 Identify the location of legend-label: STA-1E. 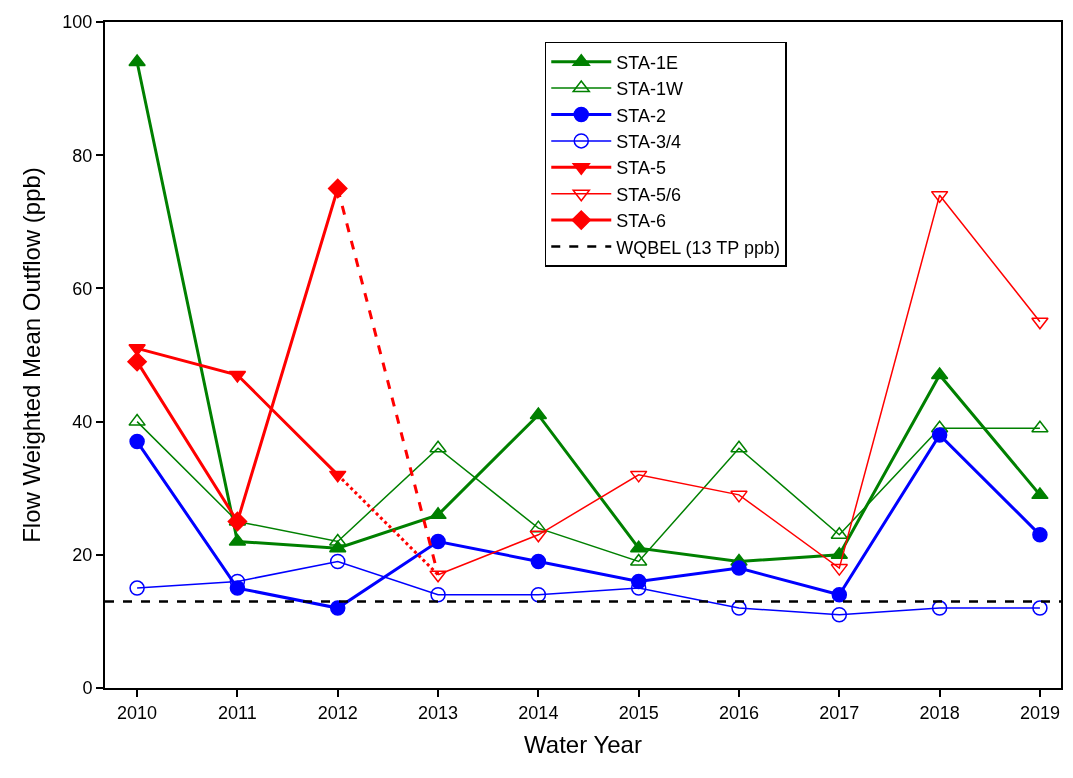
(647, 62).